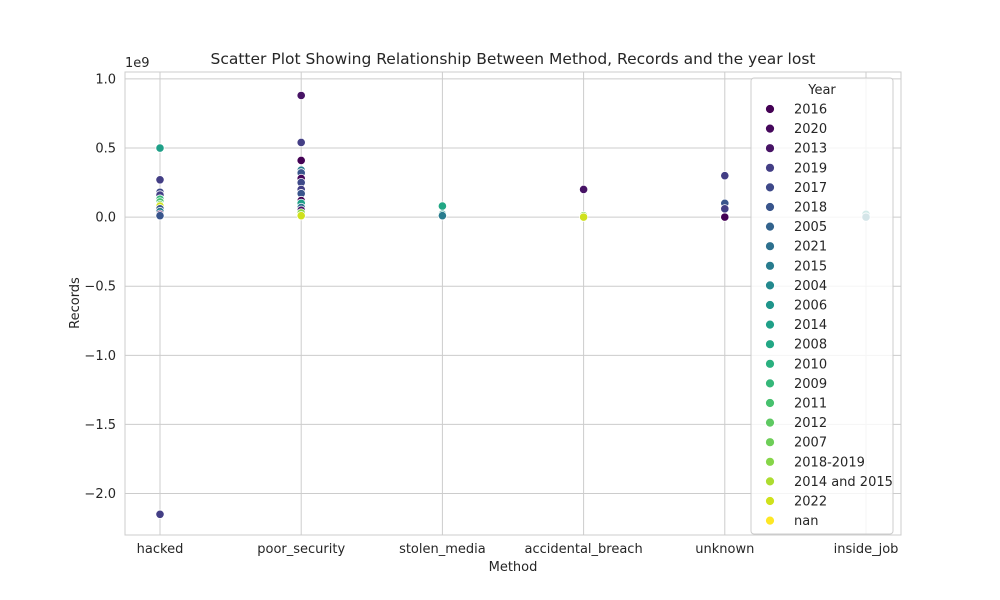 This screenshot has height=600, width=1000. Describe the element at coordinates (866, 549) in the screenshot. I see `x-tick-label: inside_job` at that location.